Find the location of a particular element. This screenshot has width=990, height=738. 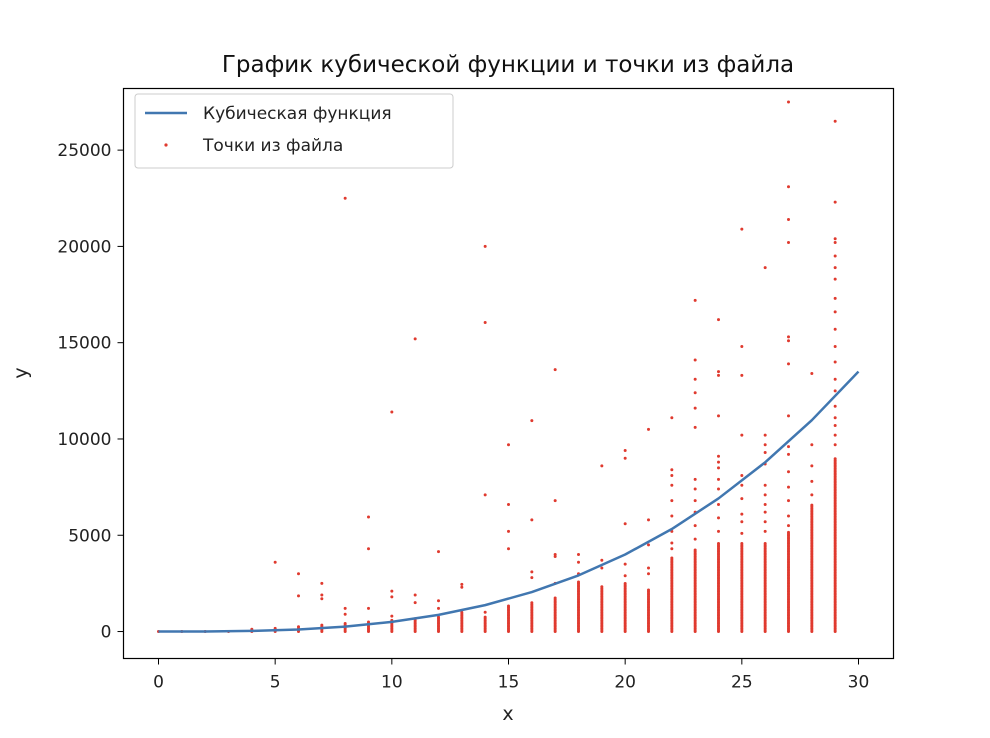

y-tick-label: 10000 is located at coordinates (84, 440).